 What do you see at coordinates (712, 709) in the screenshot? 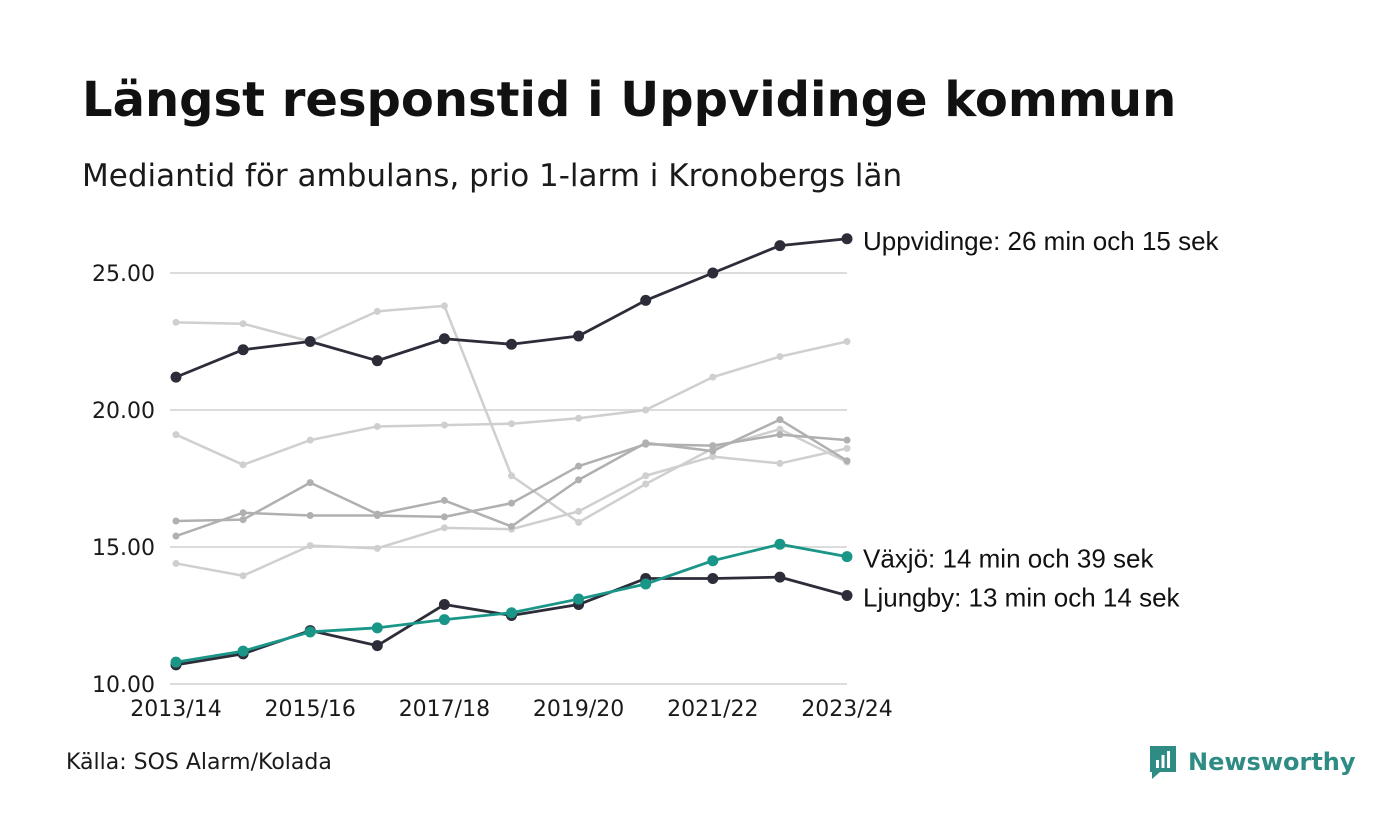
I see `x-tick-label: 2021/22` at bounding box center [712, 709].